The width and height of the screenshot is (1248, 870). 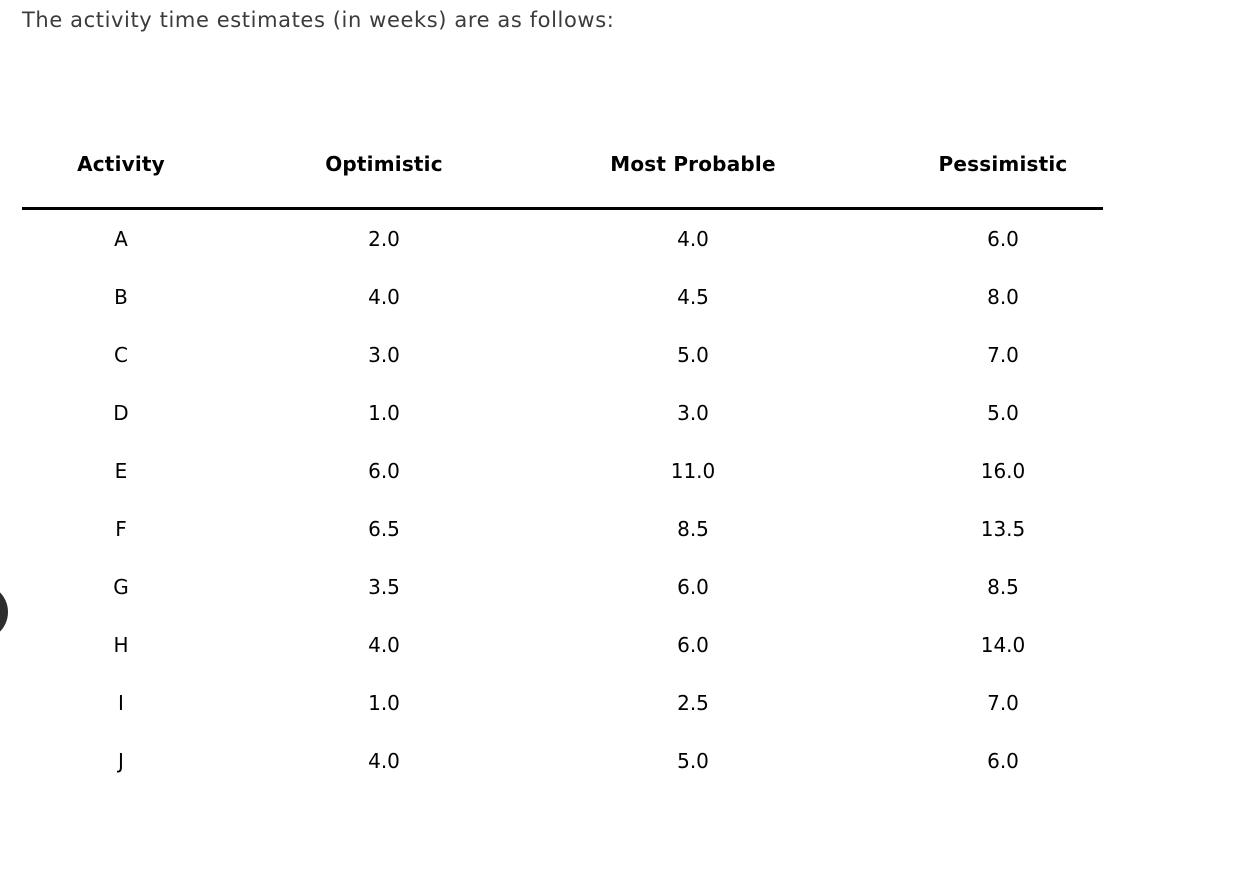 What do you see at coordinates (693, 413) in the screenshot?
I see `cell-most-probable: 3.0` at bounding box center [693, 413].